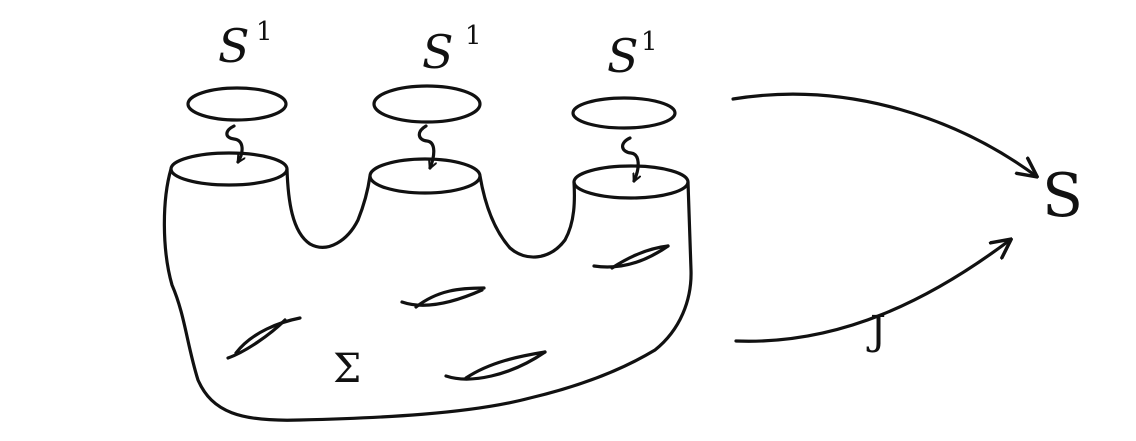 This screenshot has width=1136, height=441. I want to click on circle-label-2: S 1, so click(452, 50).